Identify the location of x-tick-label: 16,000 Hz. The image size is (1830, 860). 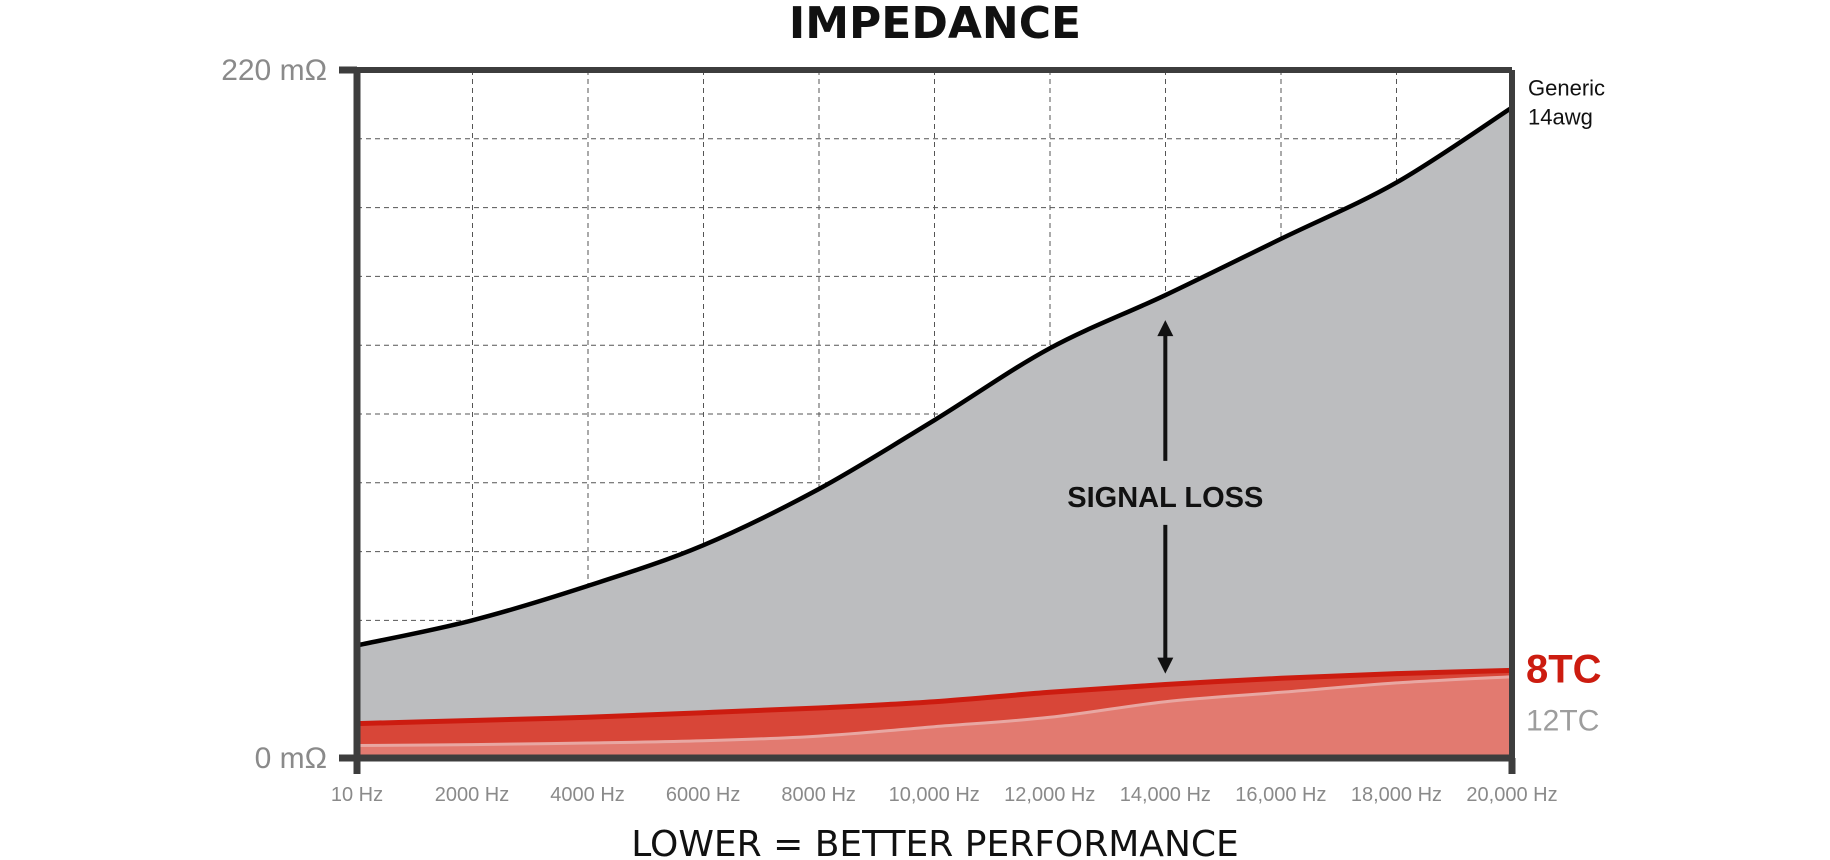
(1280, 795).